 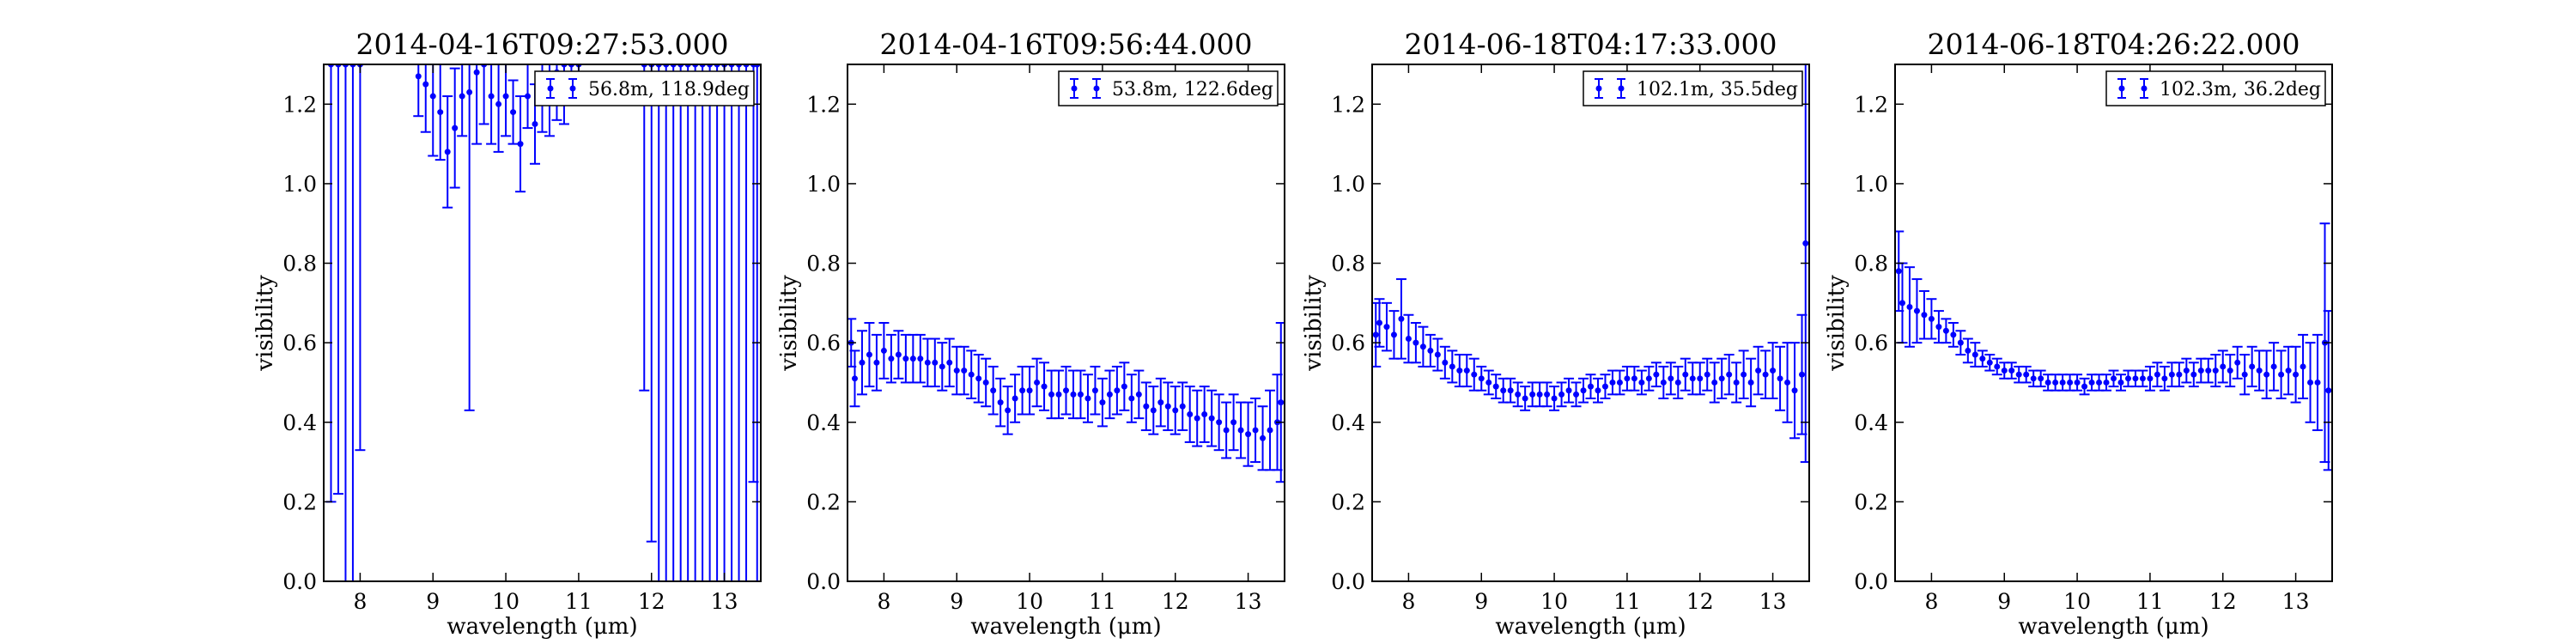 What do you see at coordinates (2240, 90) in the screenshot?
I see `legend-label: 102.3m, 36.2deg` at bounding box center [2240, 90].